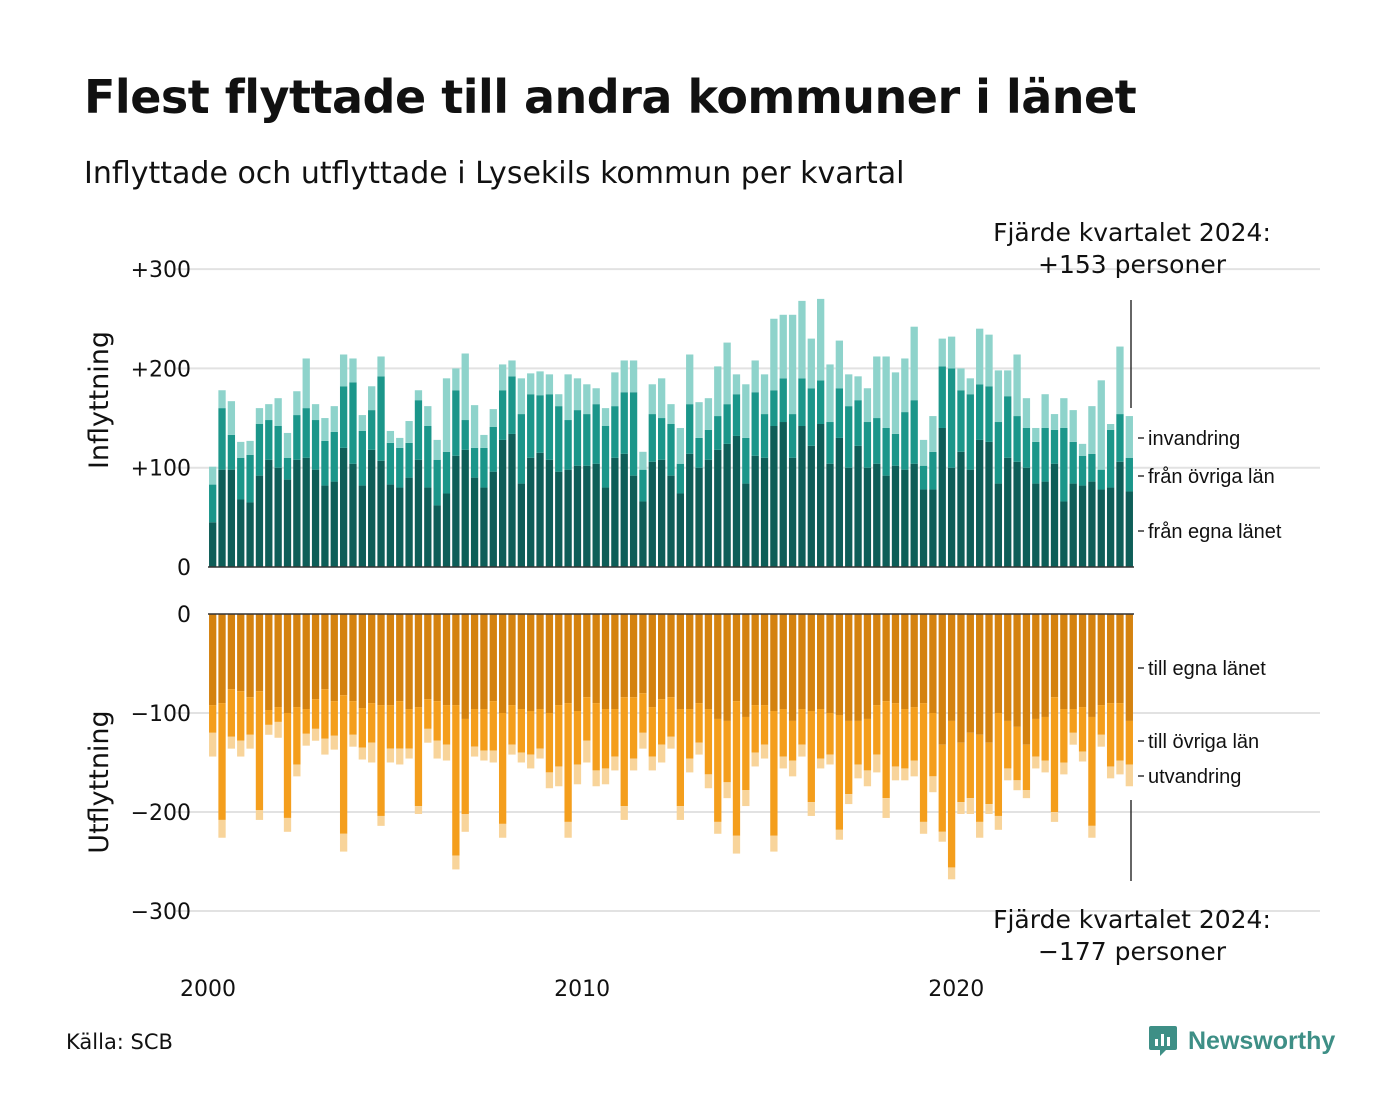 The width and height of the screenshot is (1400, 1120). What do you see at coordinates (1132, 264) in the screenshot?
I see `annotation-top-line2: +153 personer` at bounding box center [1132, 264].